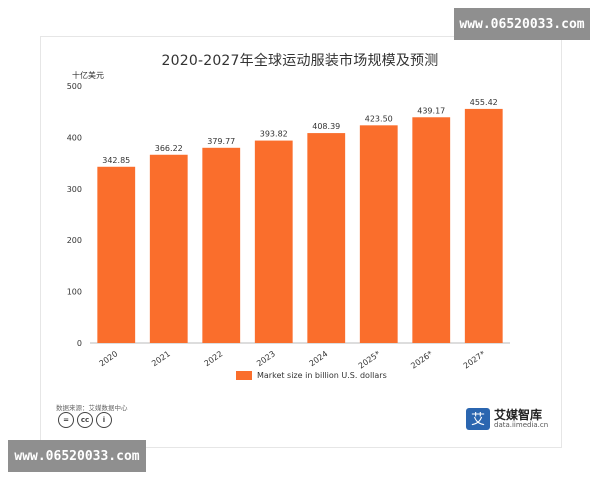 This screenshot has height=480, width=600. I want to click on bar-value-label: 379.77, so click(221, 141).